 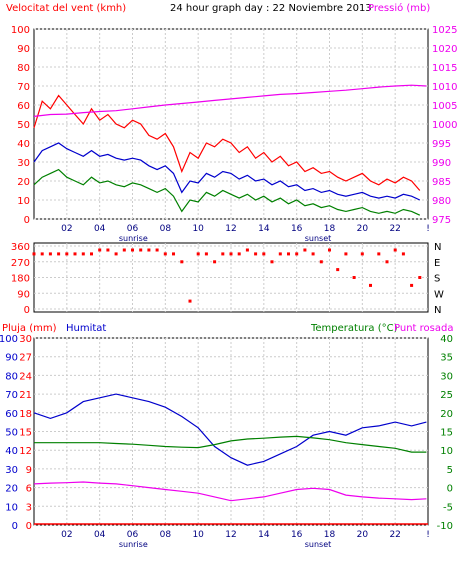 What do you see at coordinates (25, 395) in the screenshot?
I see `rain-y-tick-label: 21` at bounding box center [25, 395].